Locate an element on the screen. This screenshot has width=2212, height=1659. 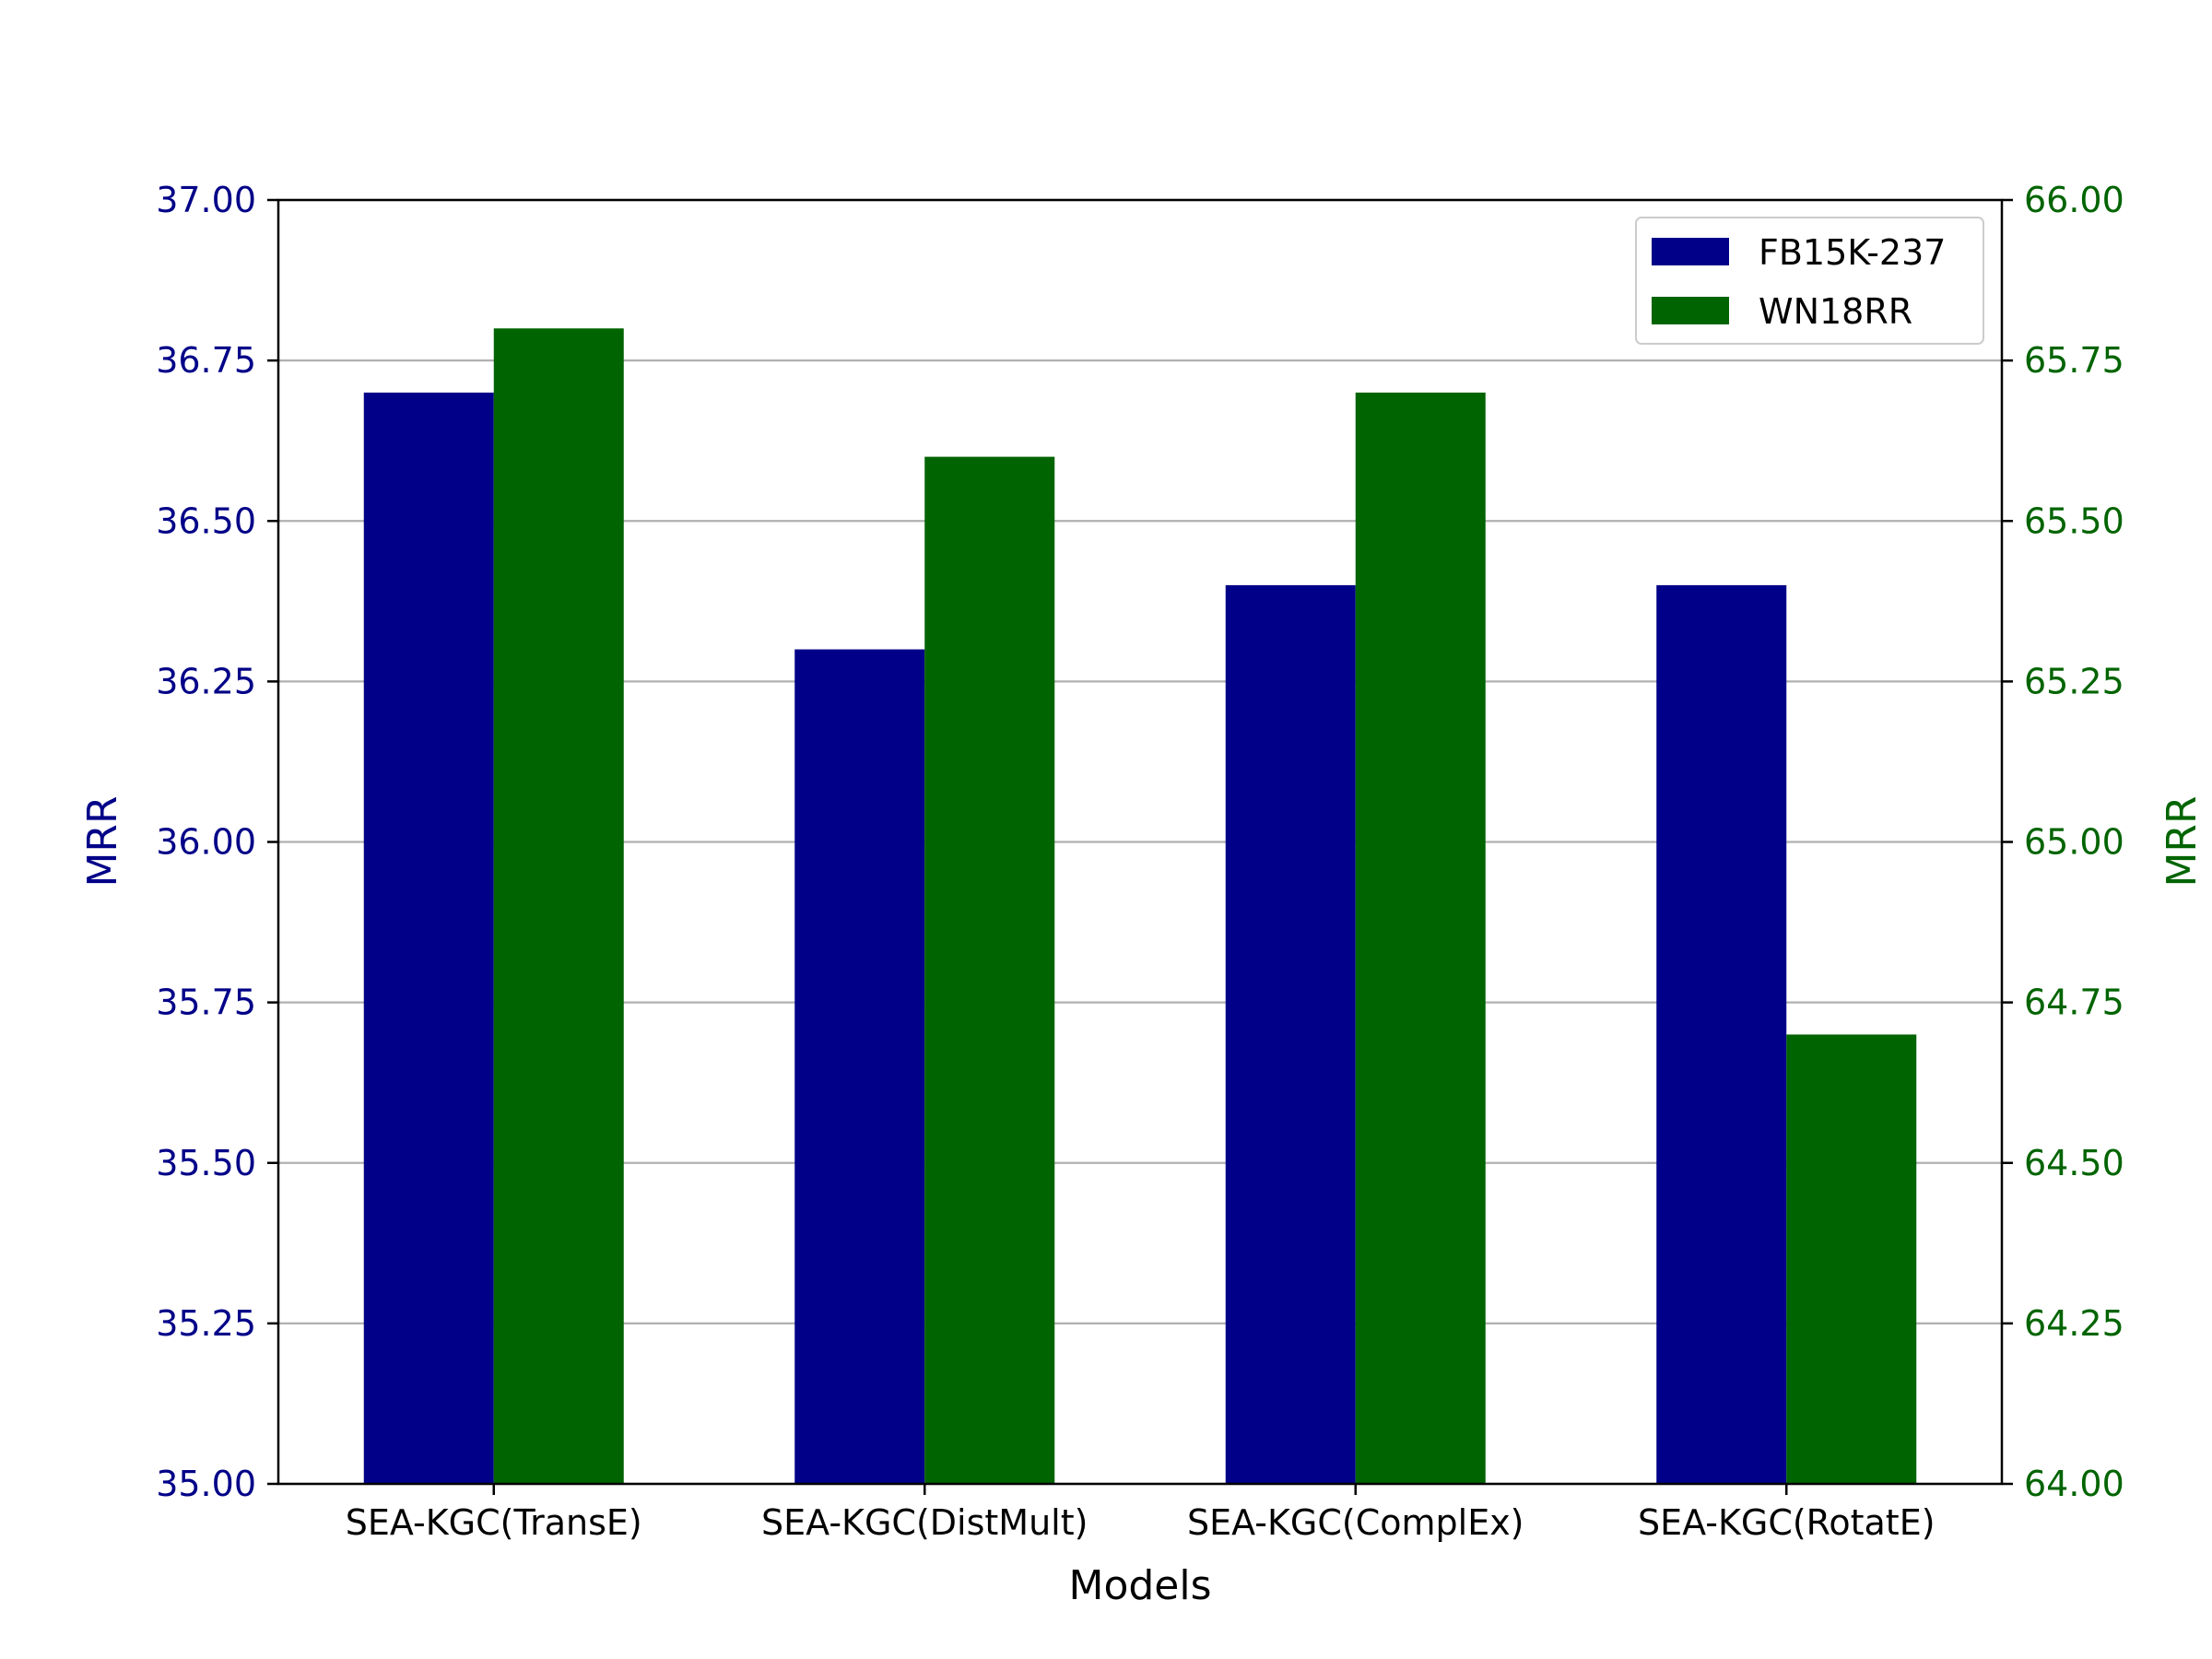
left-tick-label: 36.25 is located at coordinates (206, 681).